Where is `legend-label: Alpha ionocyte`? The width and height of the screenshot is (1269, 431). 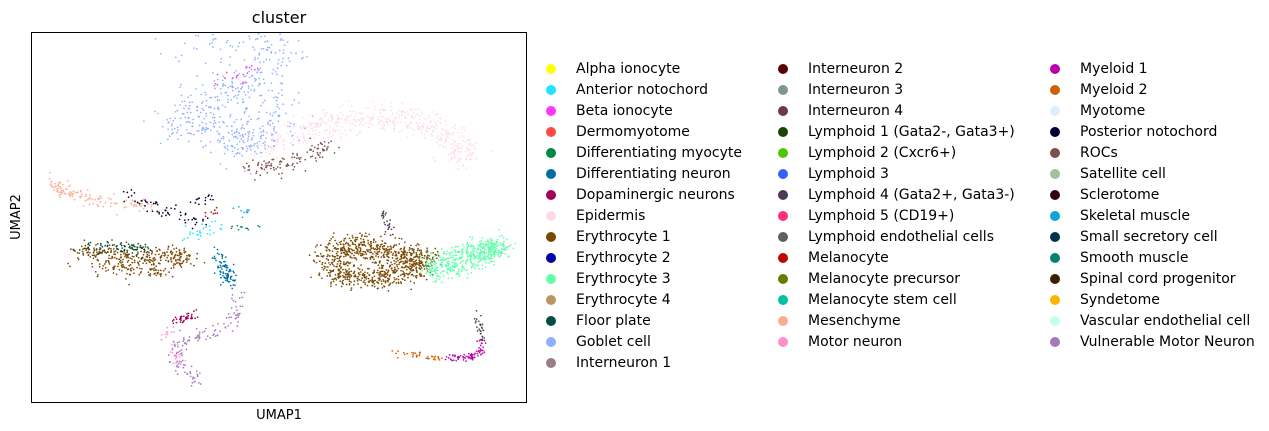
legend-label: Alpha ionocyte is located at coordinates (628, 69).